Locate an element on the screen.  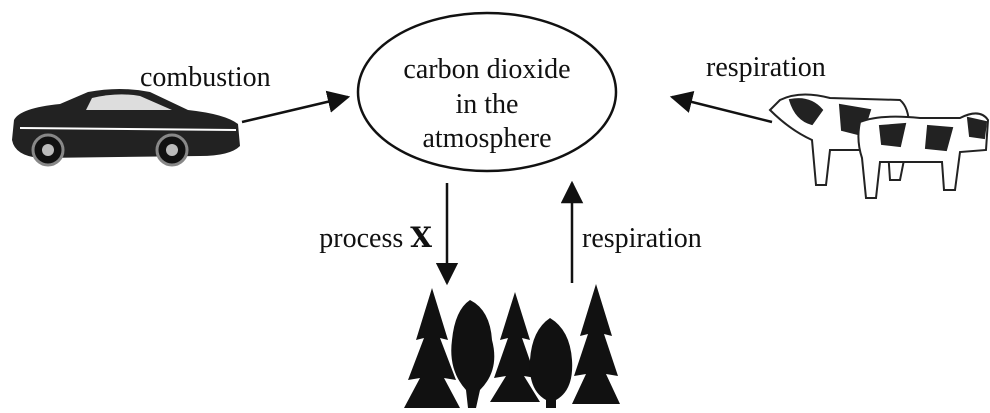
center-label: in the is located at coordinates (487, 104).